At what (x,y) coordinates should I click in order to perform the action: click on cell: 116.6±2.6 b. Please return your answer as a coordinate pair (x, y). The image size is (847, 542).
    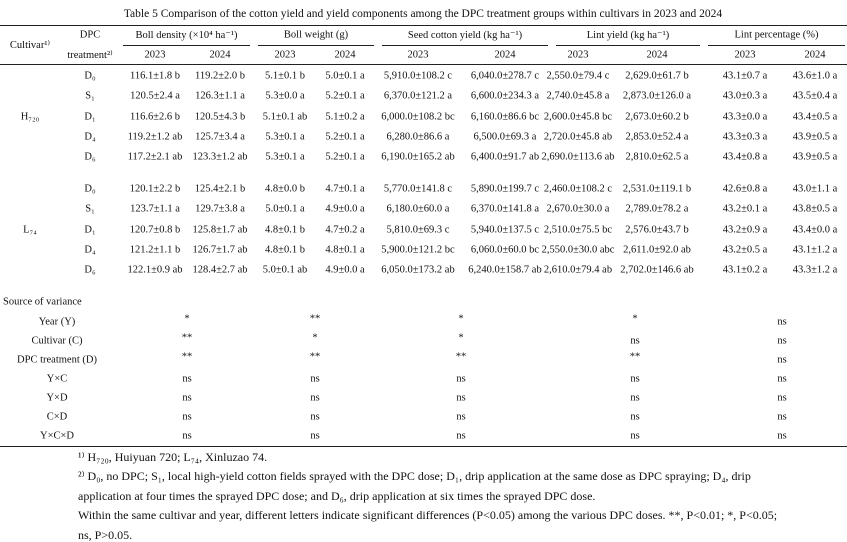
    Looking at the image, I should click on (155, 117).